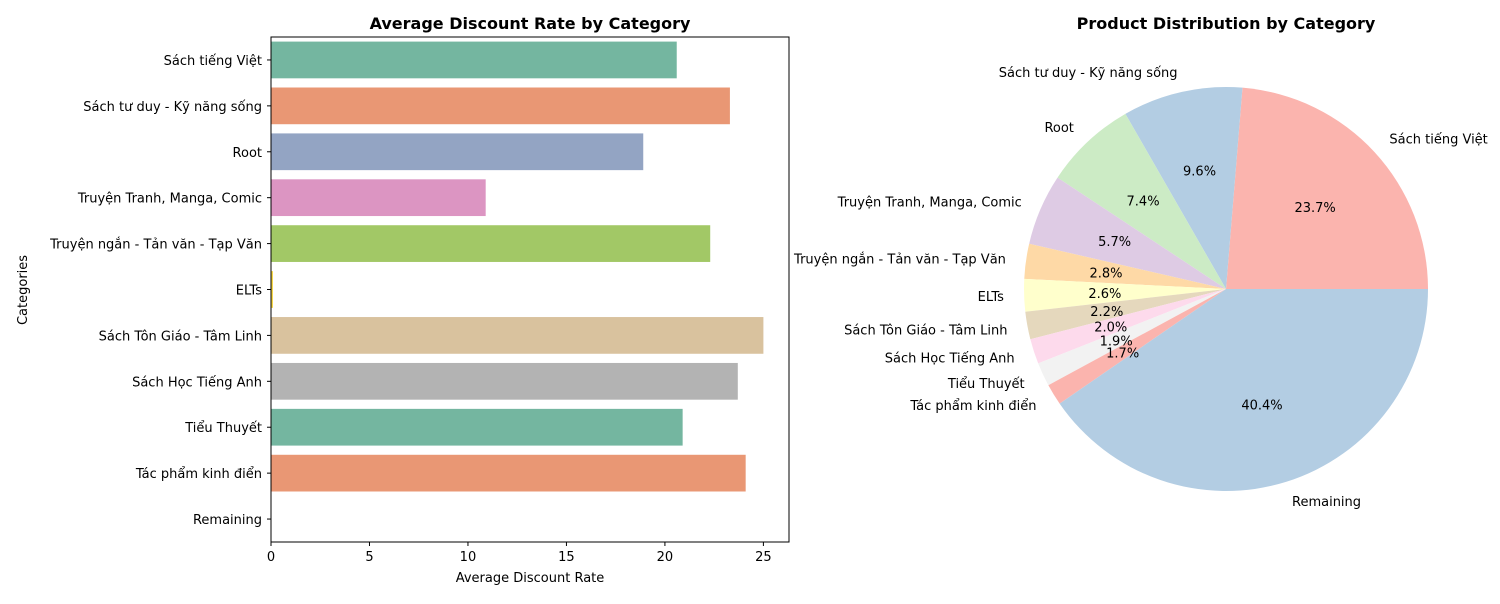 Image resolution: width=1500 pixels, height=604 pixels. Describe the element at coordinates (925, 330) in the screenshot. I see `pie-label-sach-ton-giao-tam-linh: Sách Tôn Giáo - Tâm Linh` at that location.